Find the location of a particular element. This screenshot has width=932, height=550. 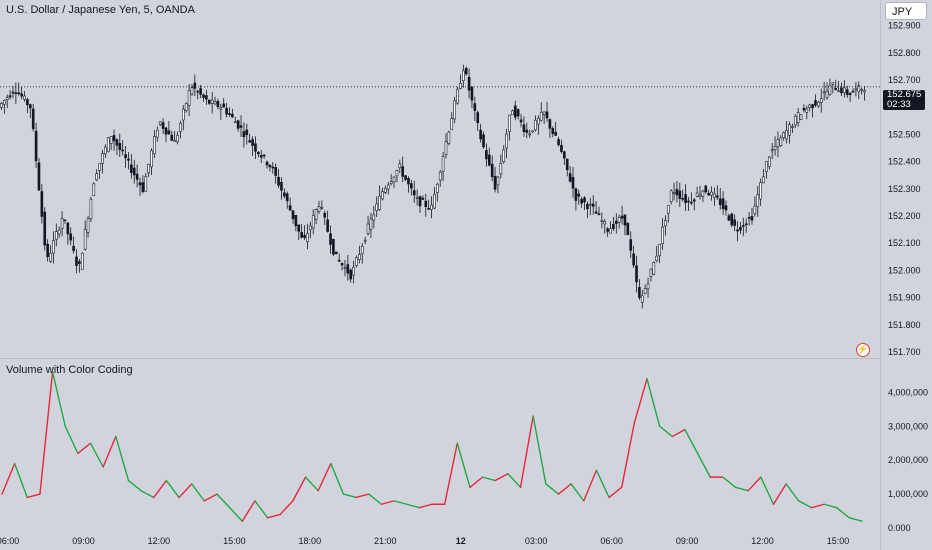

indicator-title: Volume with Color Coding is located at coordinates (69, 370).